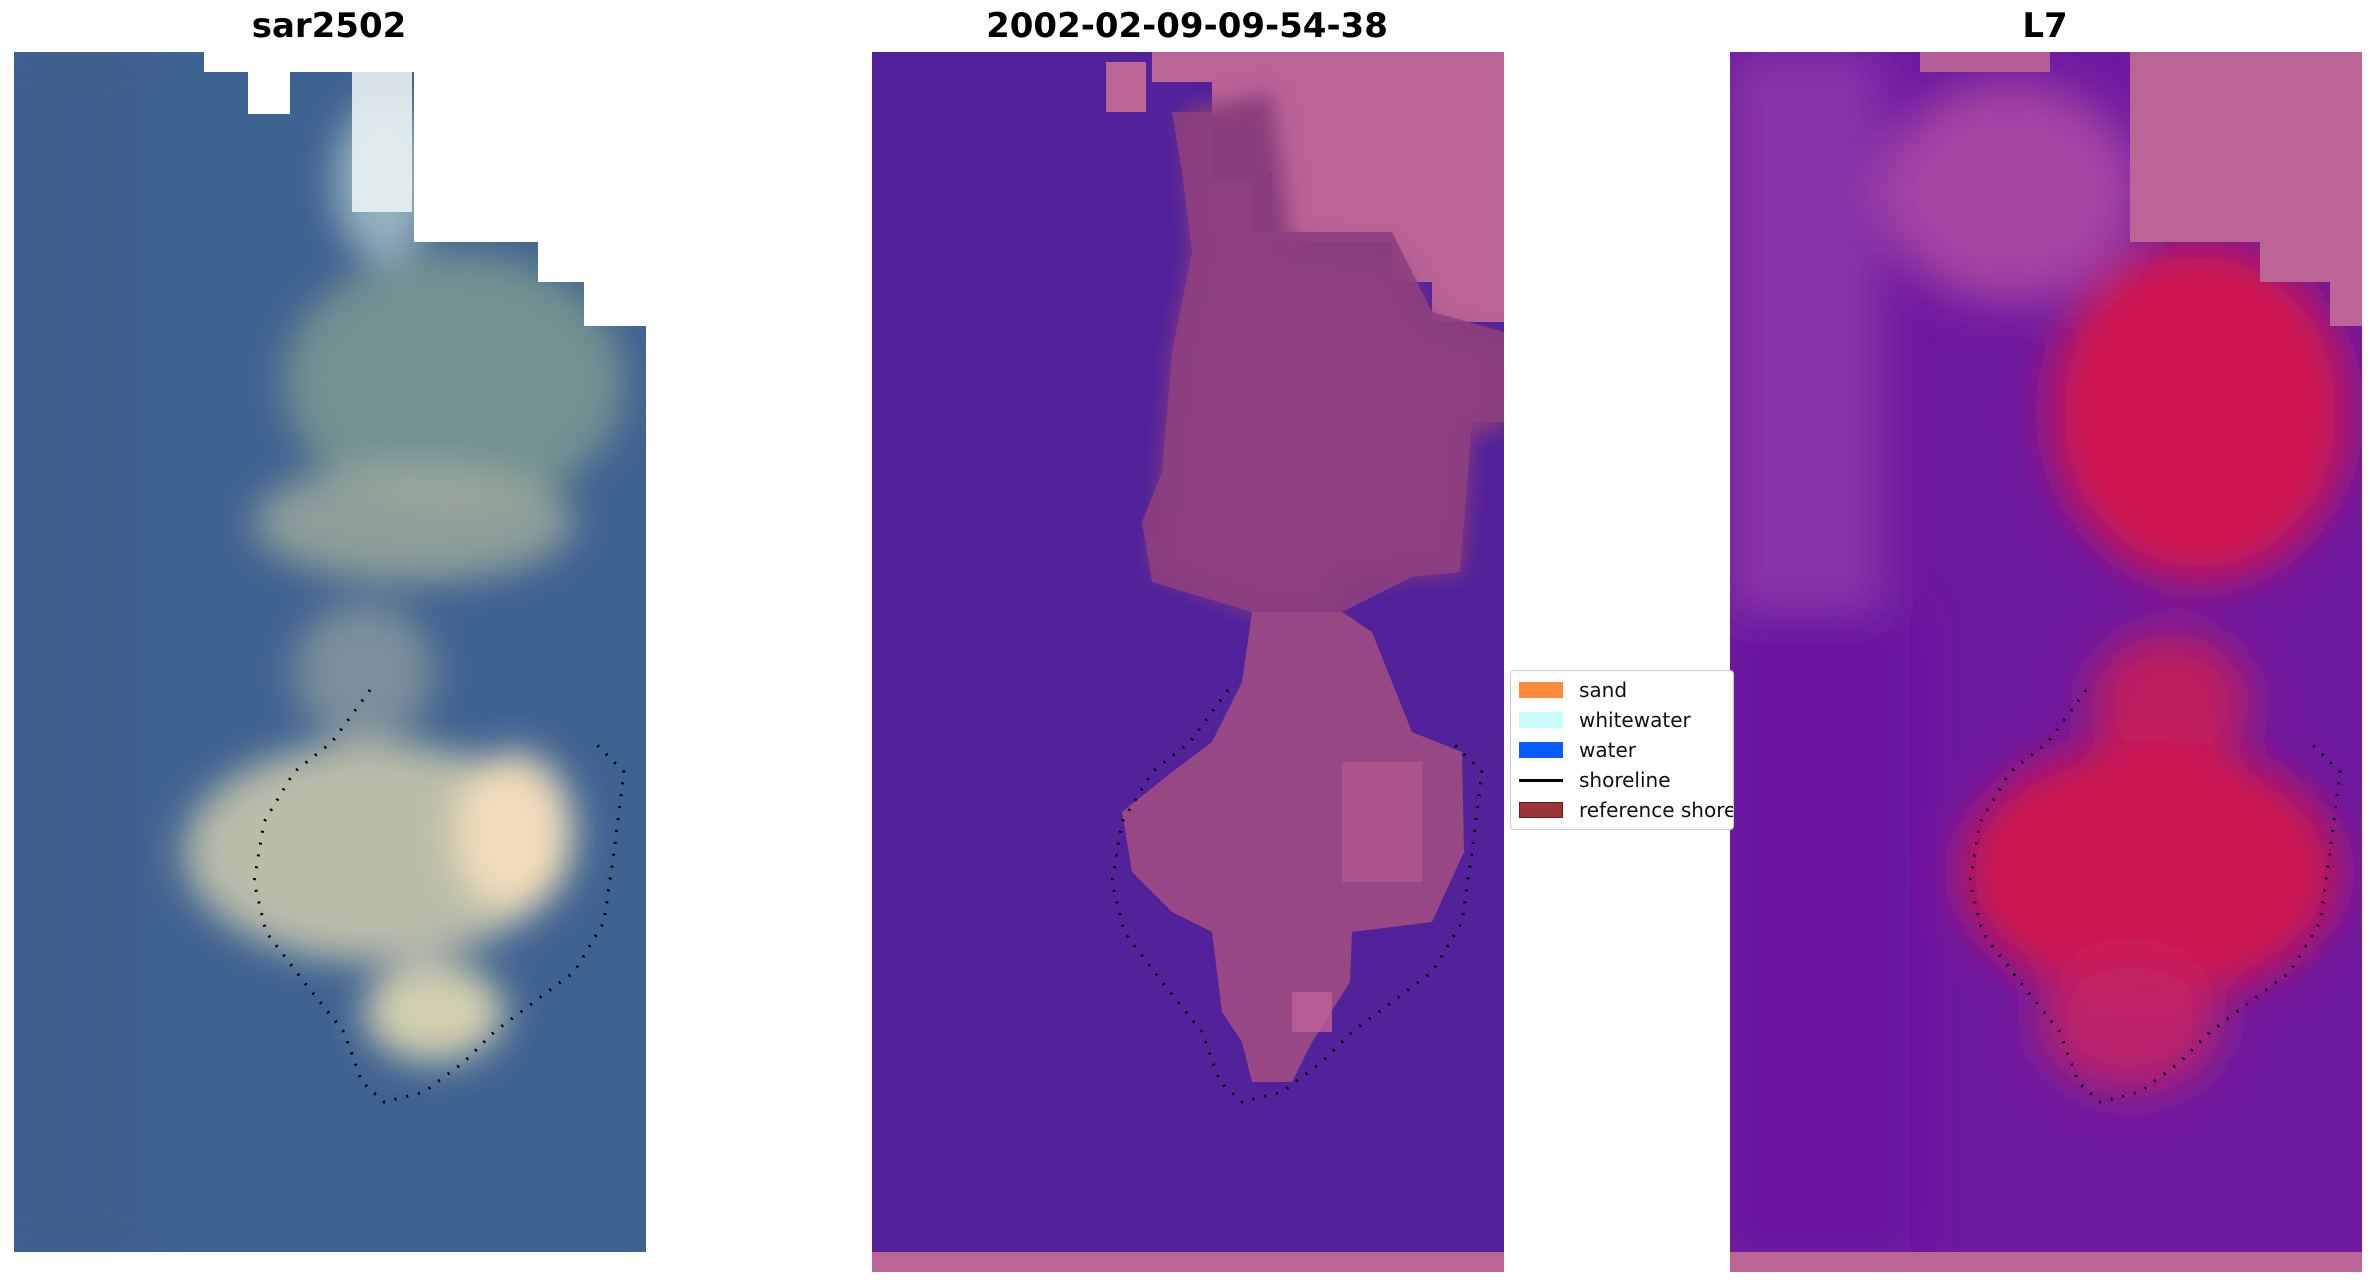 This screenshot has height=1283, width=2373. I want to click on legend-item-reference-shoreline: reference shoreline, so click(1626, 810).